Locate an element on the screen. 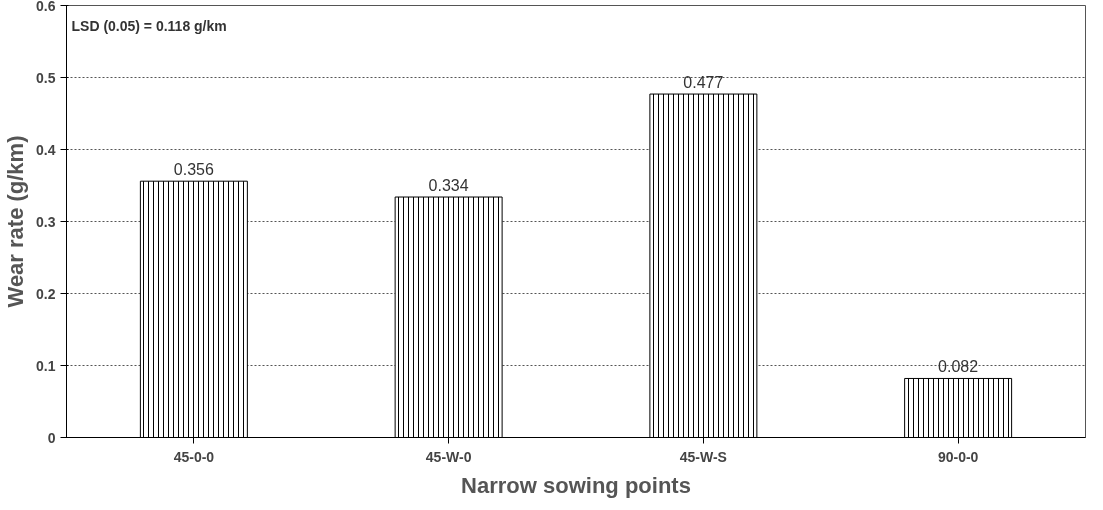 The image size is (1103, 510). data-label: 0.356 is located at coordinates (193, 170).